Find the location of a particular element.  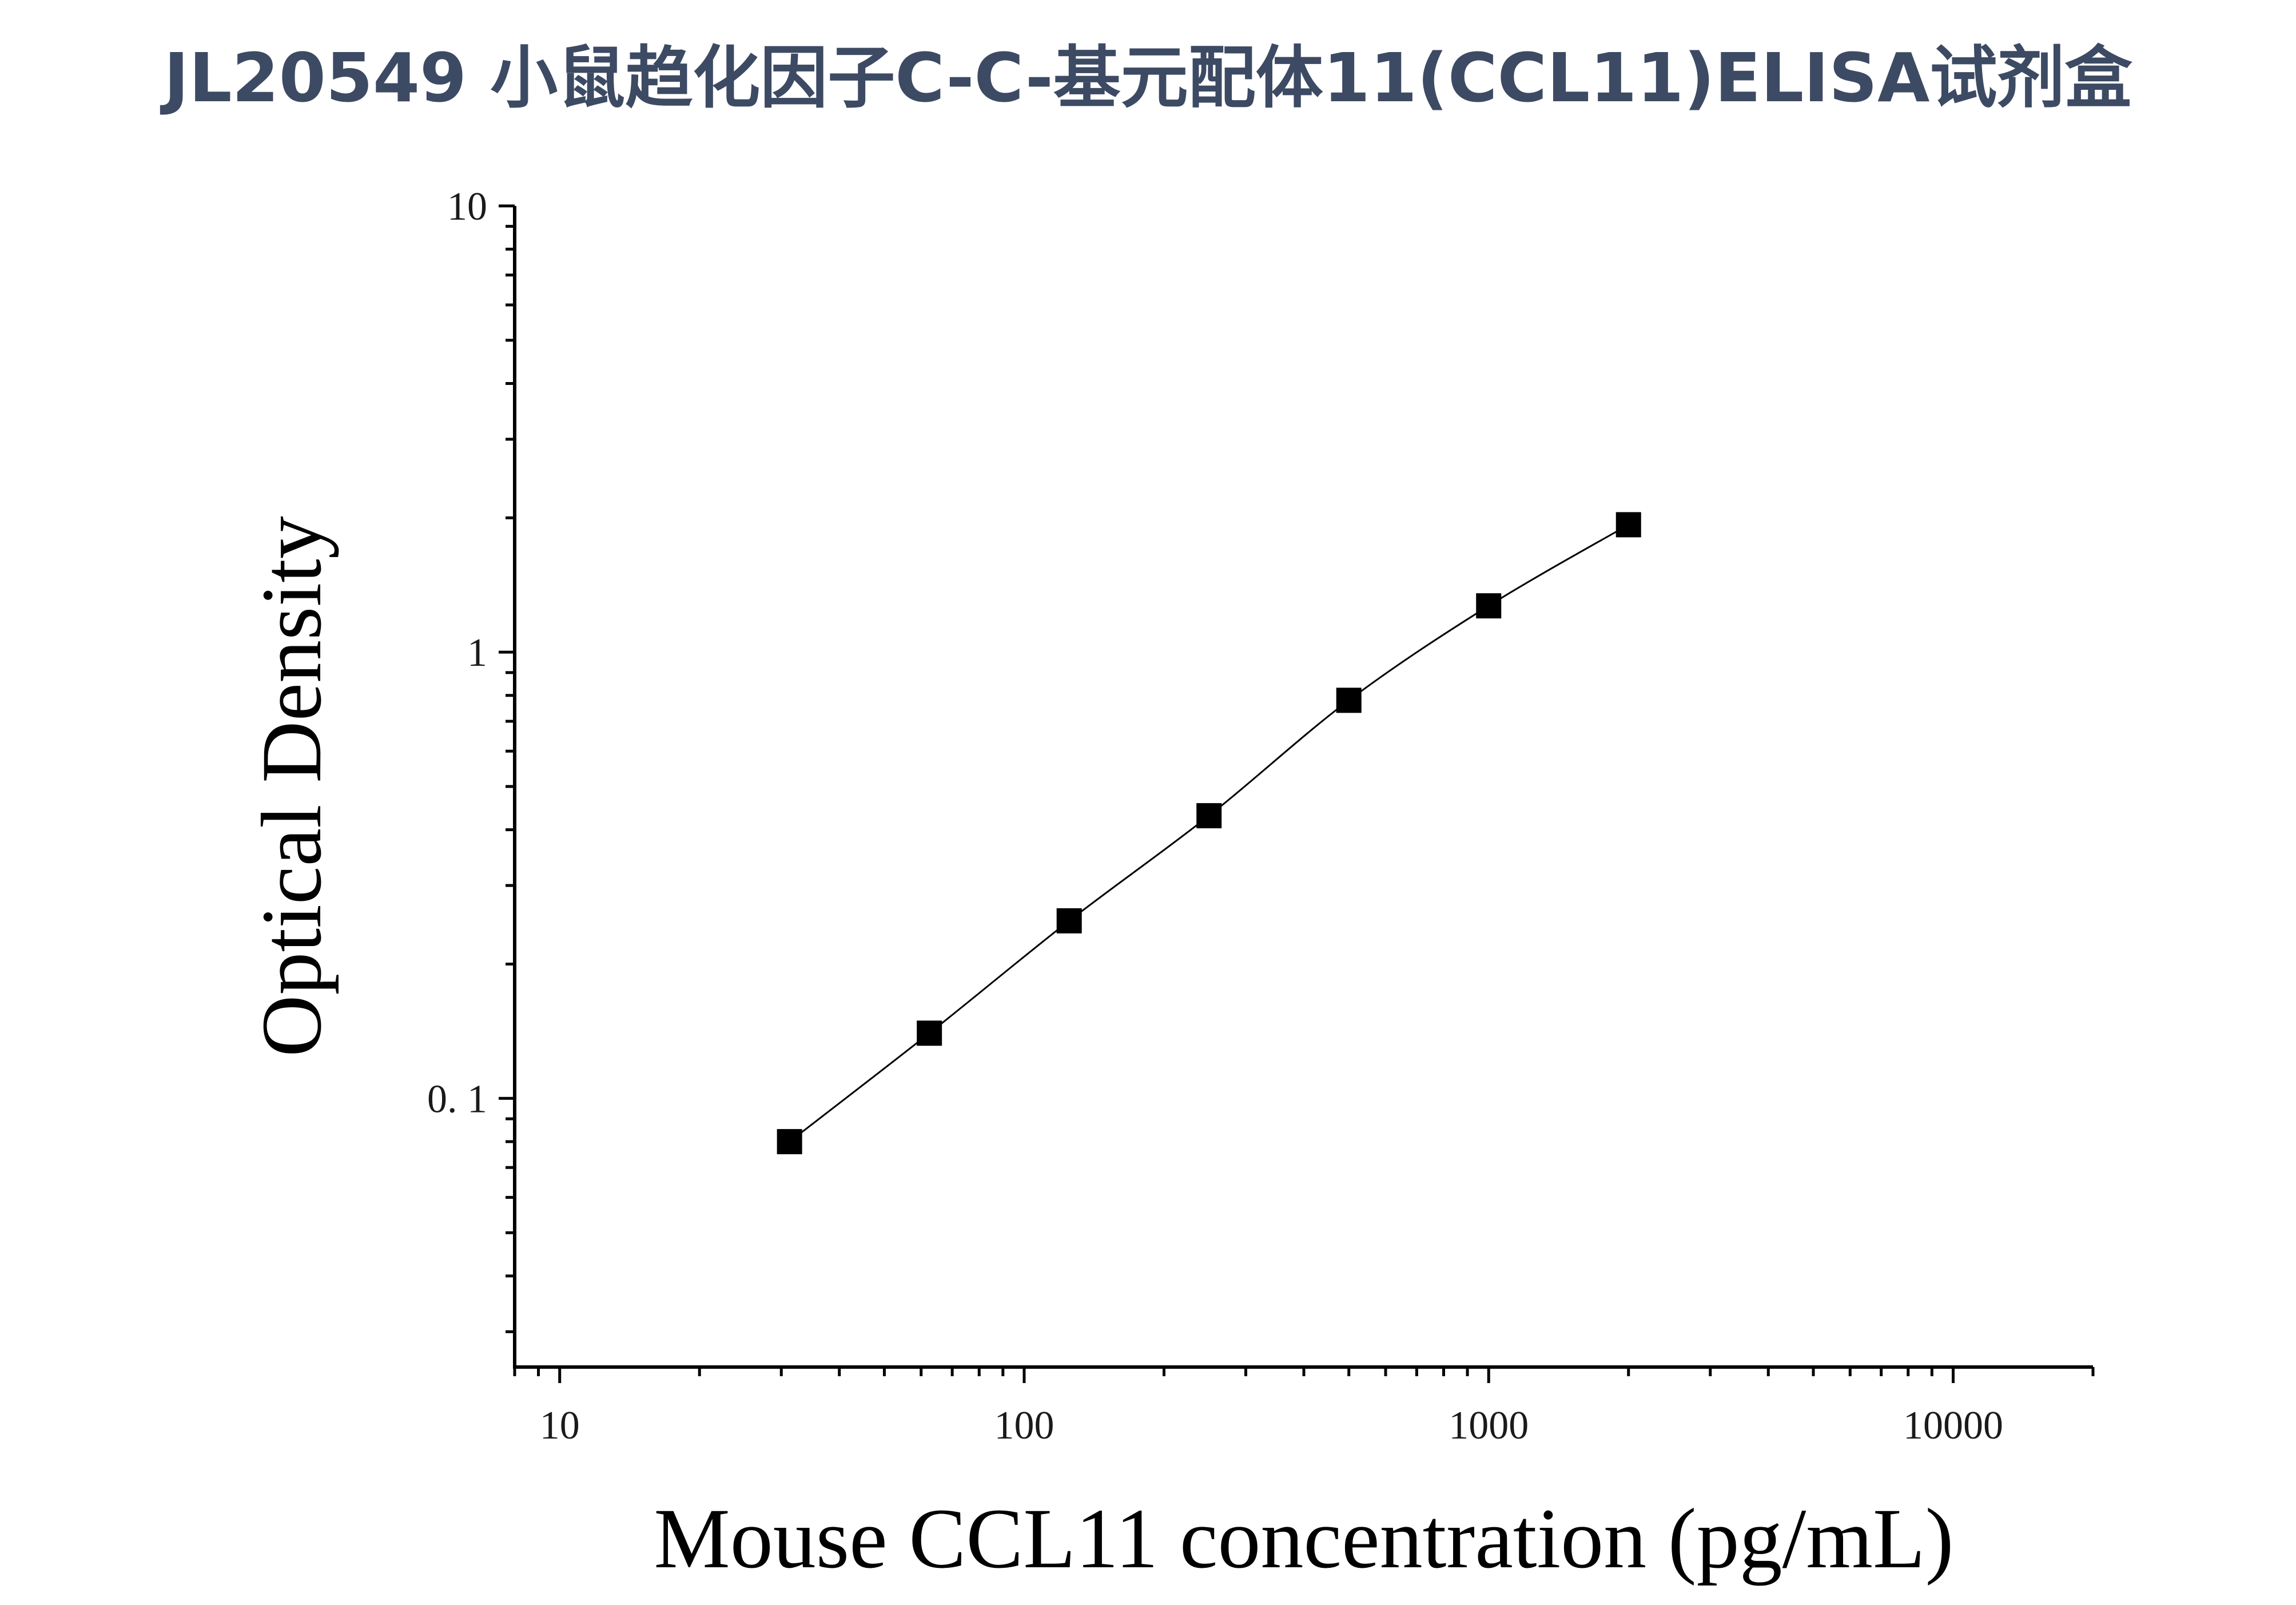

fit-curve-group is located at coordinates (1209, 833).